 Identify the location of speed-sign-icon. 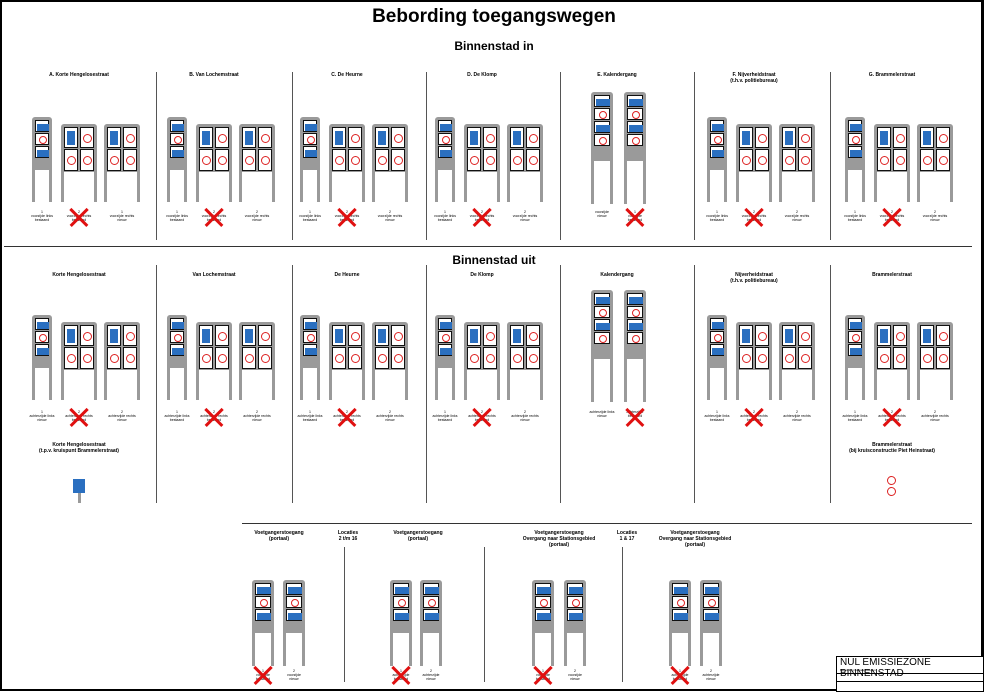
(891, 491).